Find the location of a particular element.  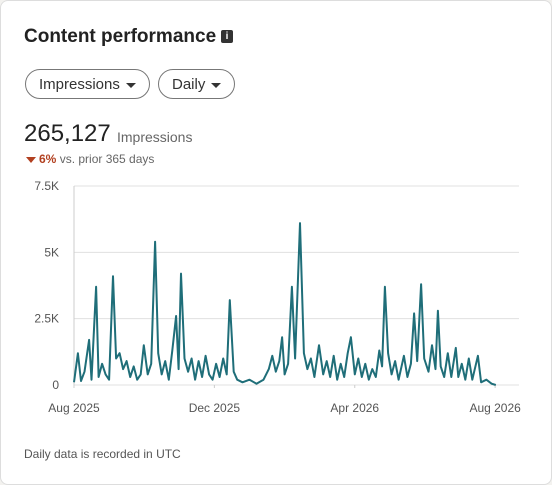

change: 6% vs. prior 365 days is located at coordinates (90, 159).